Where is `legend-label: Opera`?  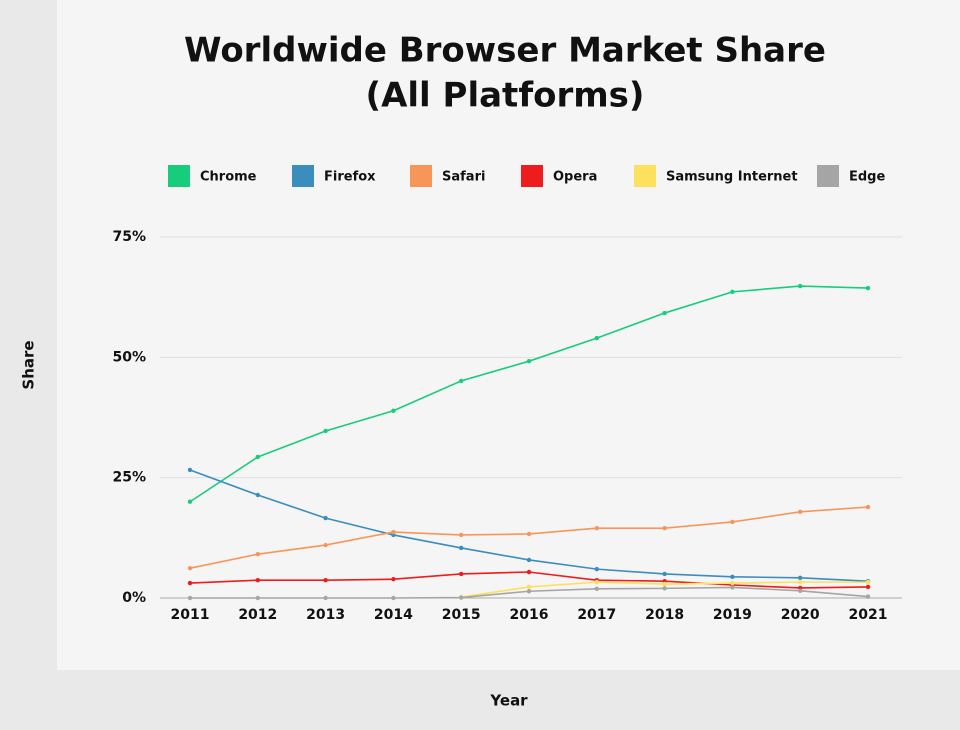
legend-label: Opera is located at coordinates (575, 177).